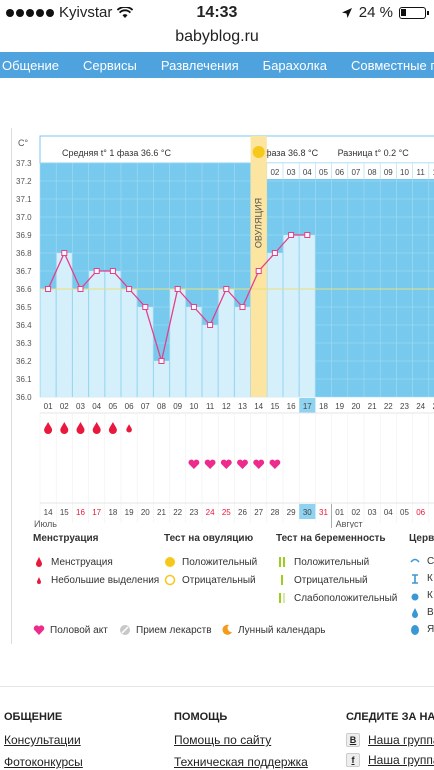 The height and width of the screenshot is (770, 434). I want to click on month-label-july: Июль, so click(45, 523).